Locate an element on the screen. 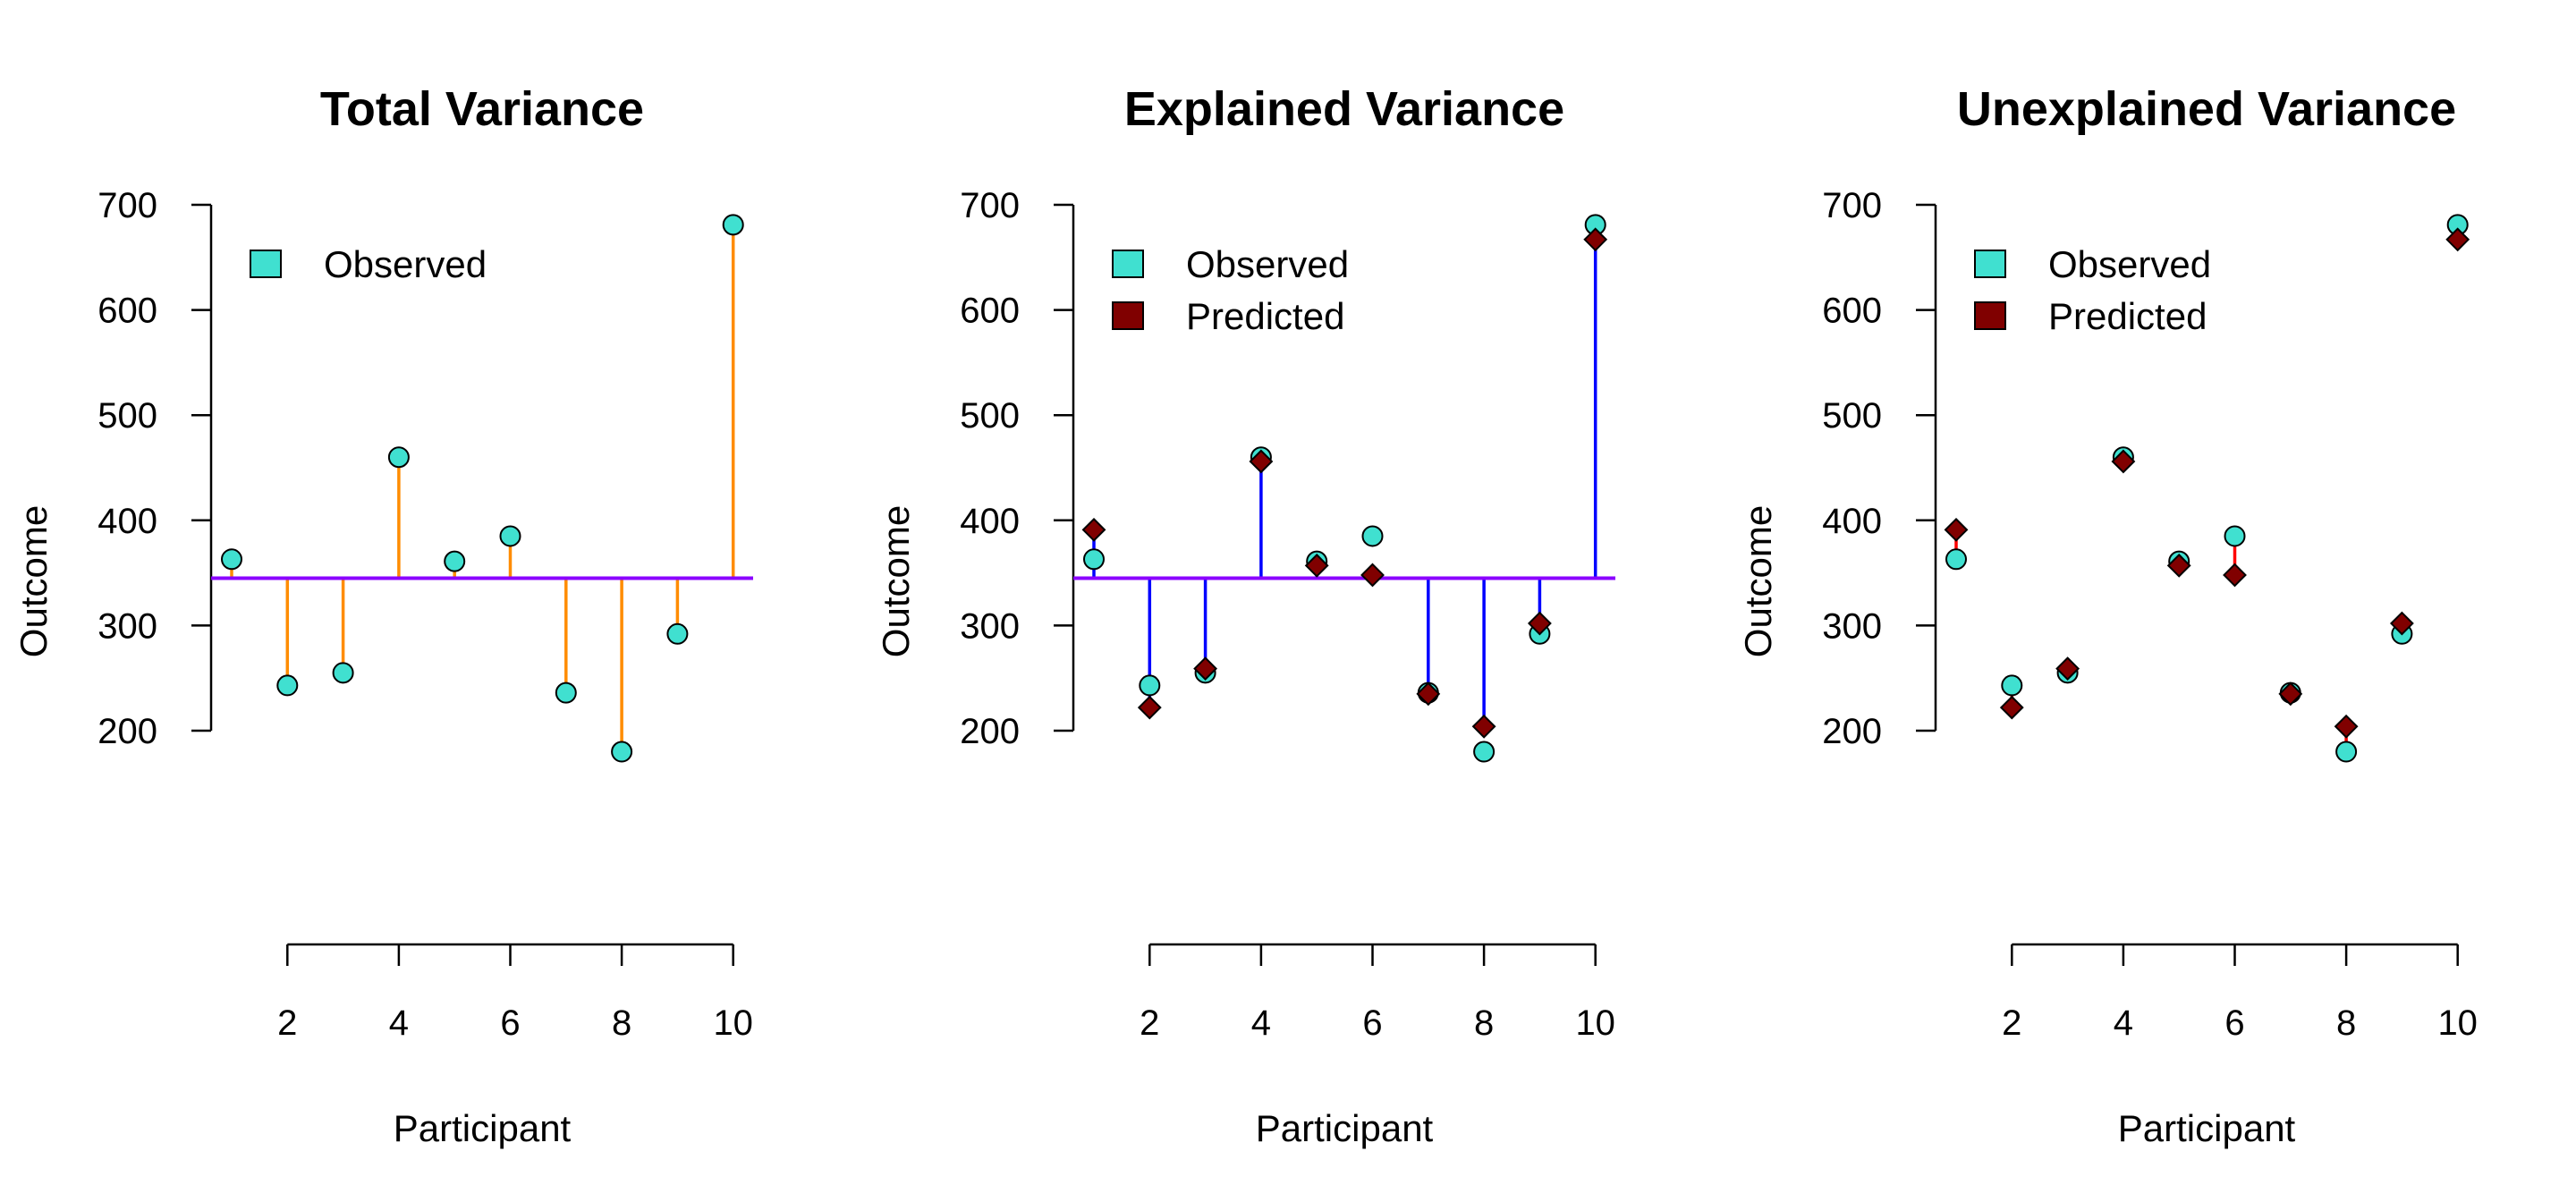  panel-title: Unexplained Variance is located at coordinates (2206, 109).